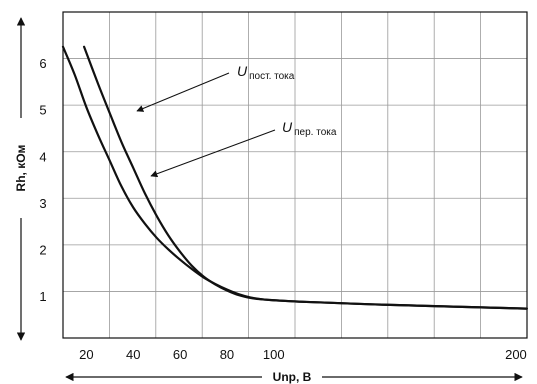  What do you see at coordinates (21, 167) in the screenshot?
I see `y-axis-label: Rh, кОм` at bounding box center [21, 167].